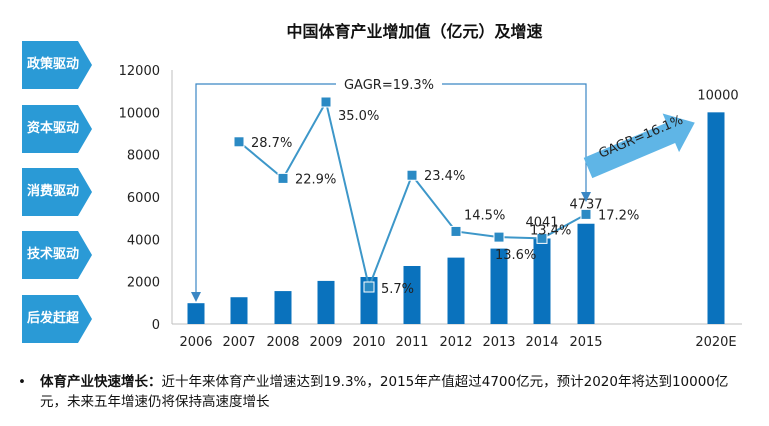 The image size is (769, 426). I want to click on driver-label: 政策驱动, so click(52, 64).